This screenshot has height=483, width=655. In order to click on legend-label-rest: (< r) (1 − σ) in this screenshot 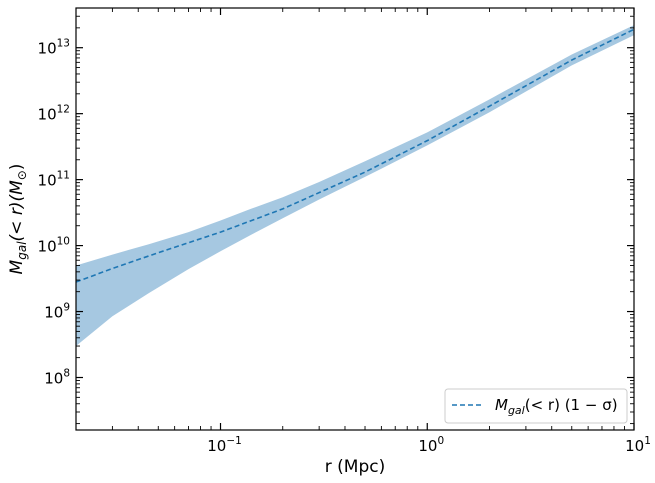, I will do `click(571, 405)`.